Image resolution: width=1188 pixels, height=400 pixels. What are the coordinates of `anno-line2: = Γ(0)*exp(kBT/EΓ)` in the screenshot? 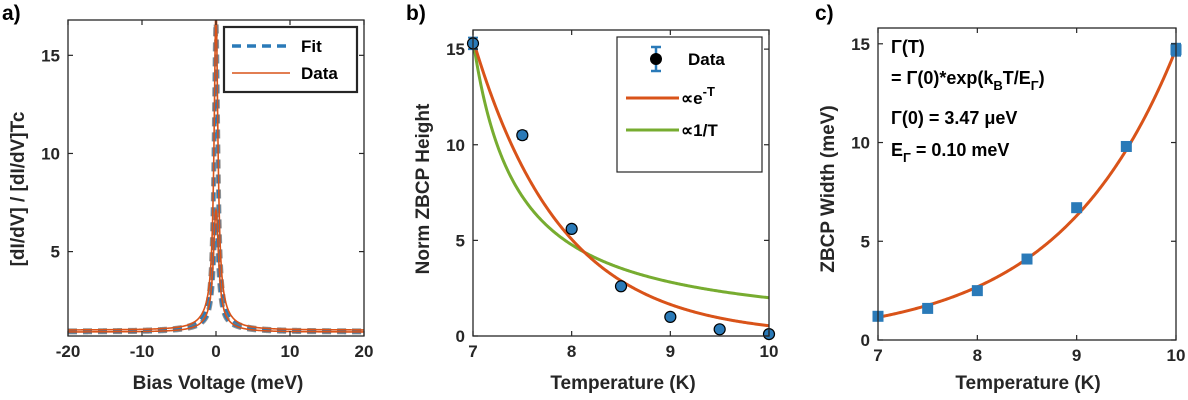 It's located at (968, 80).